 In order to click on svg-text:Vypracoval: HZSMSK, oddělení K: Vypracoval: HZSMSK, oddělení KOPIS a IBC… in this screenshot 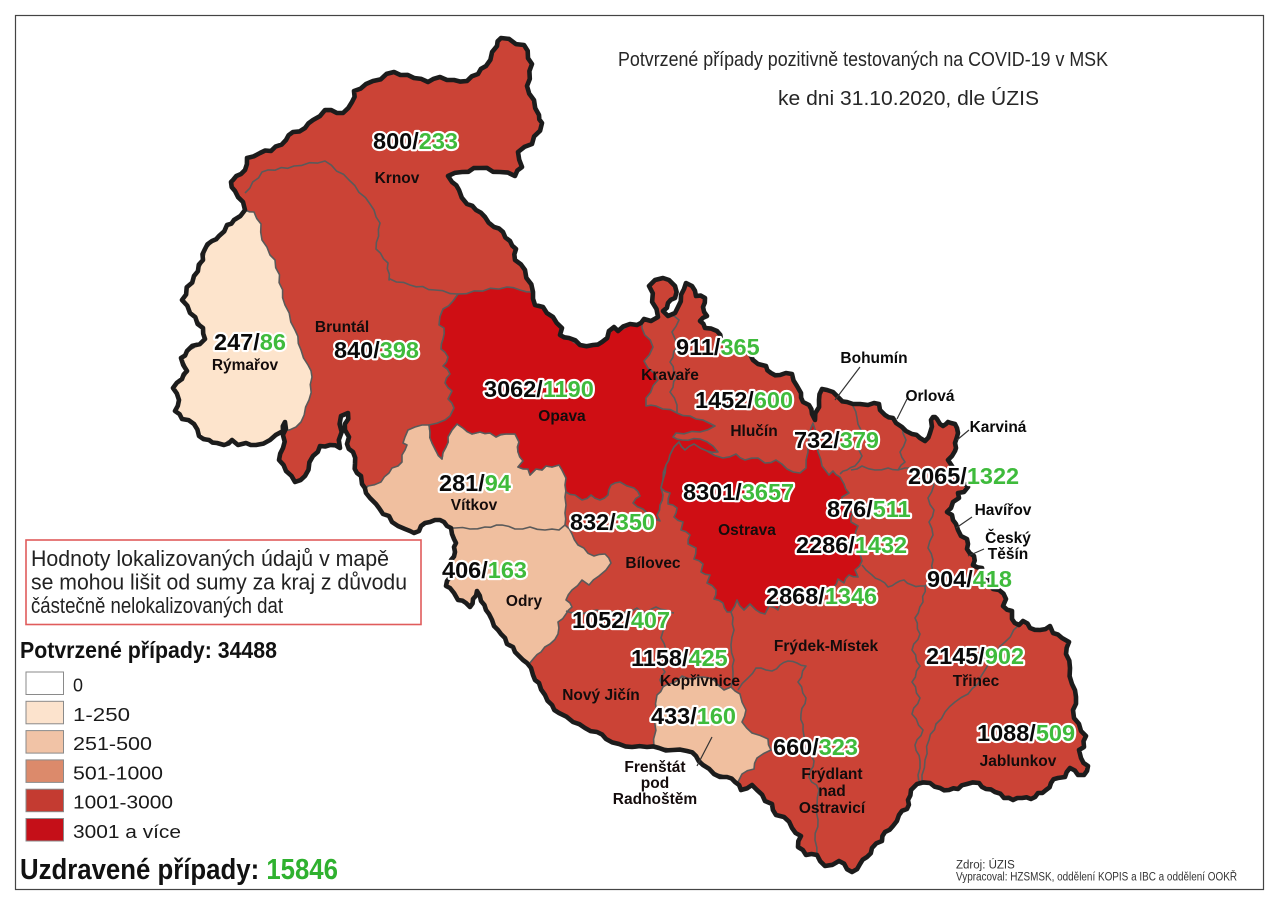, I will do `click(1096, 877)`.